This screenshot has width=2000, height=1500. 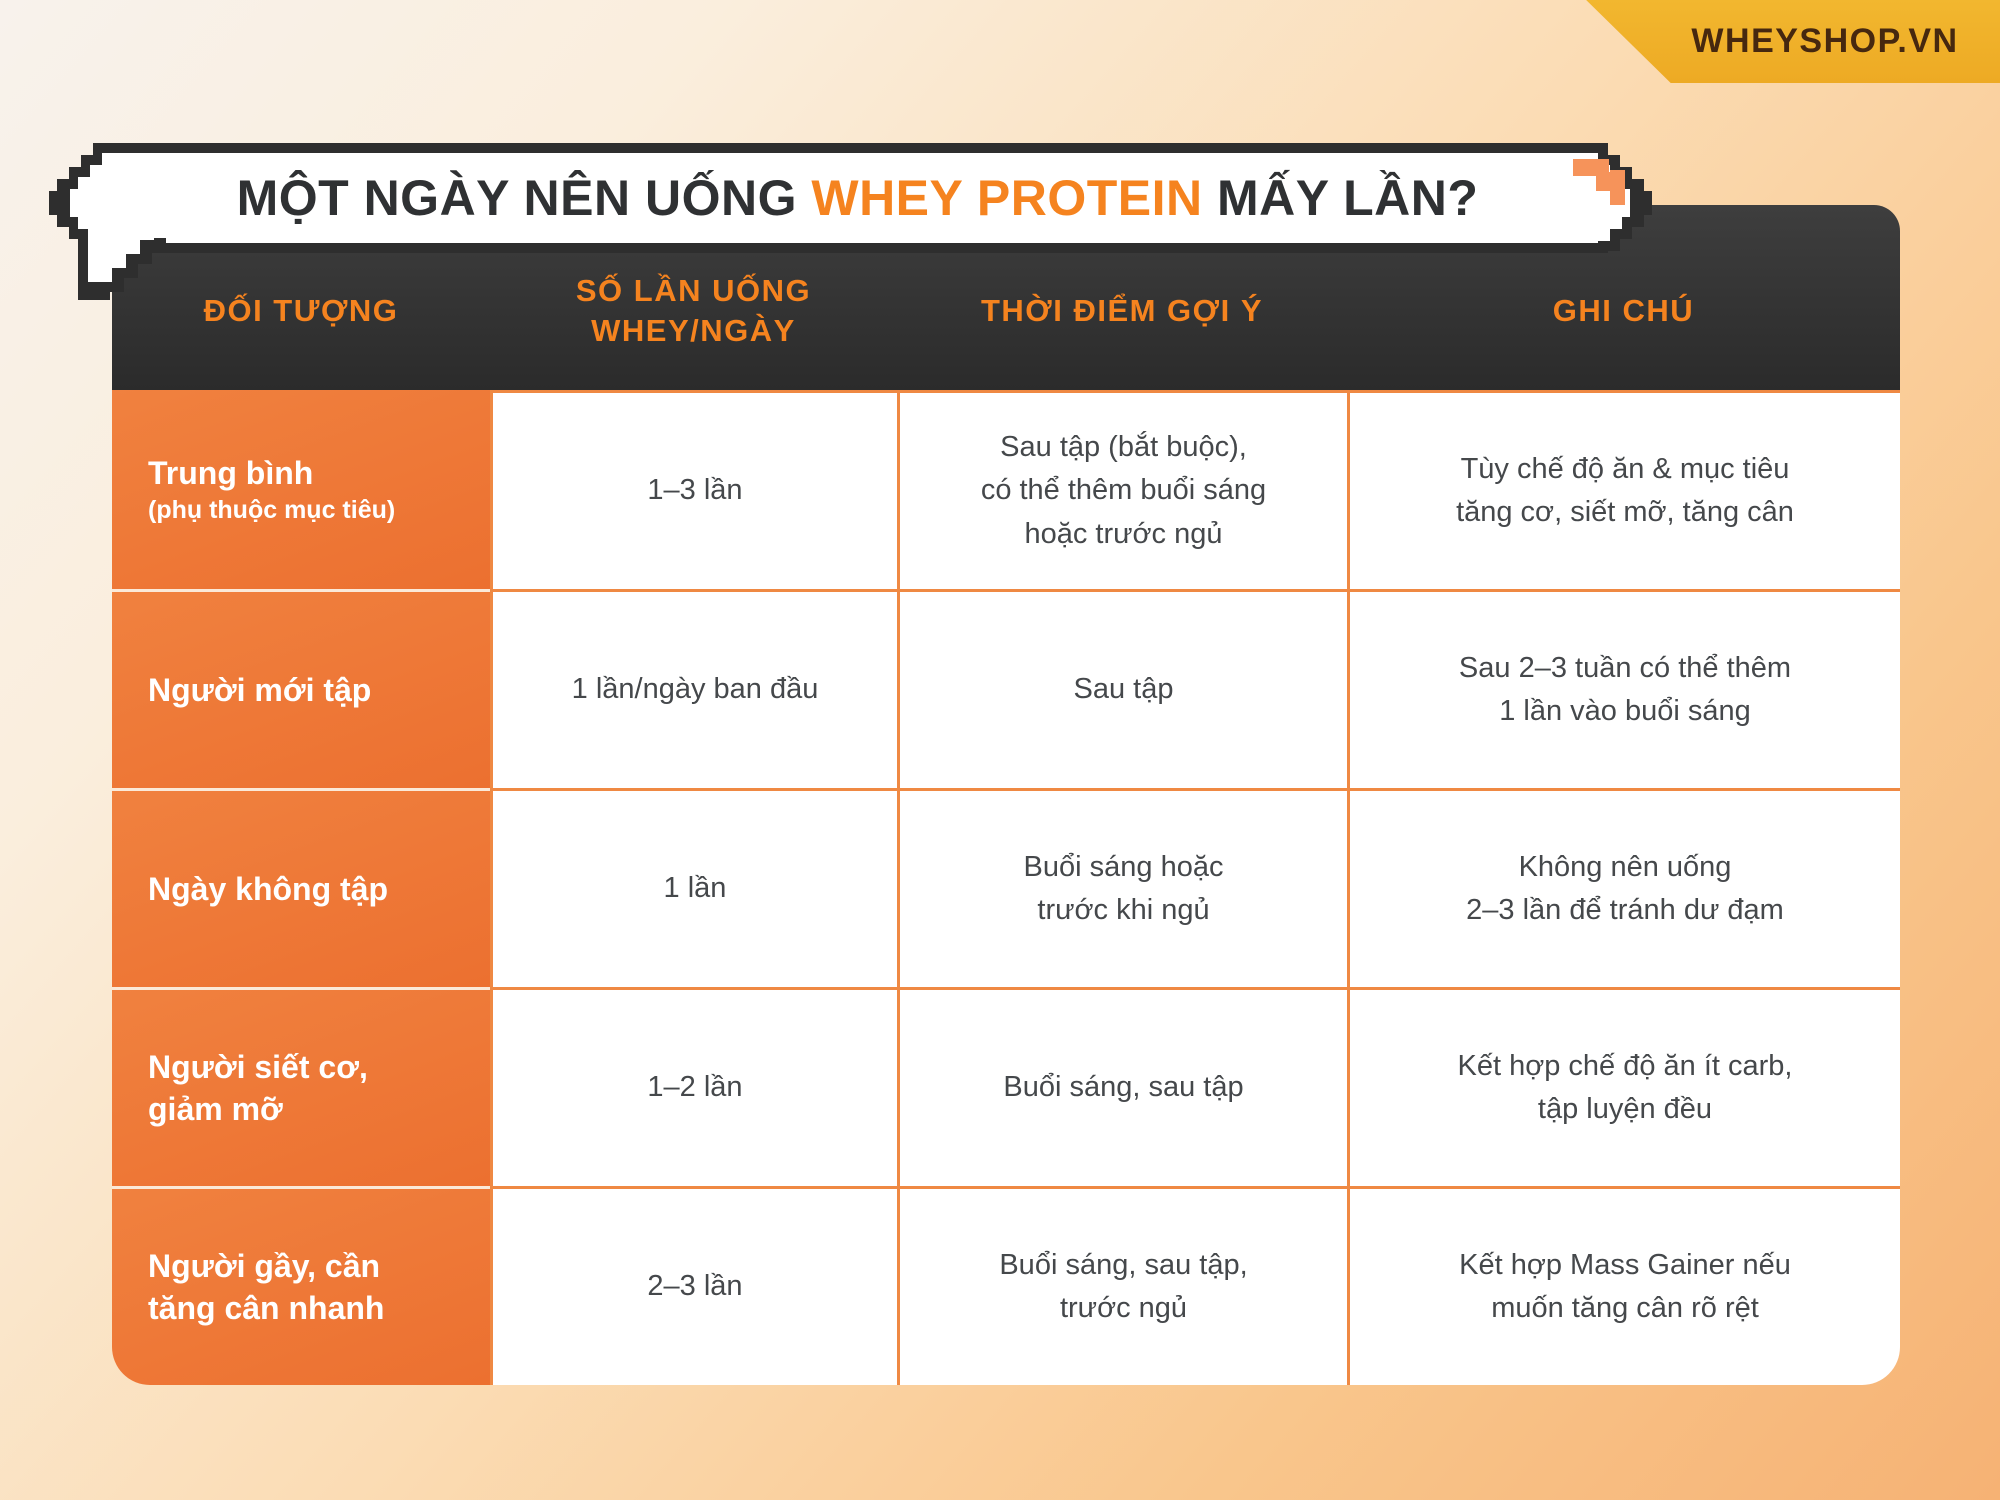 I want to click on subject-cell: Người mới tập, so click(x=301, y=688).